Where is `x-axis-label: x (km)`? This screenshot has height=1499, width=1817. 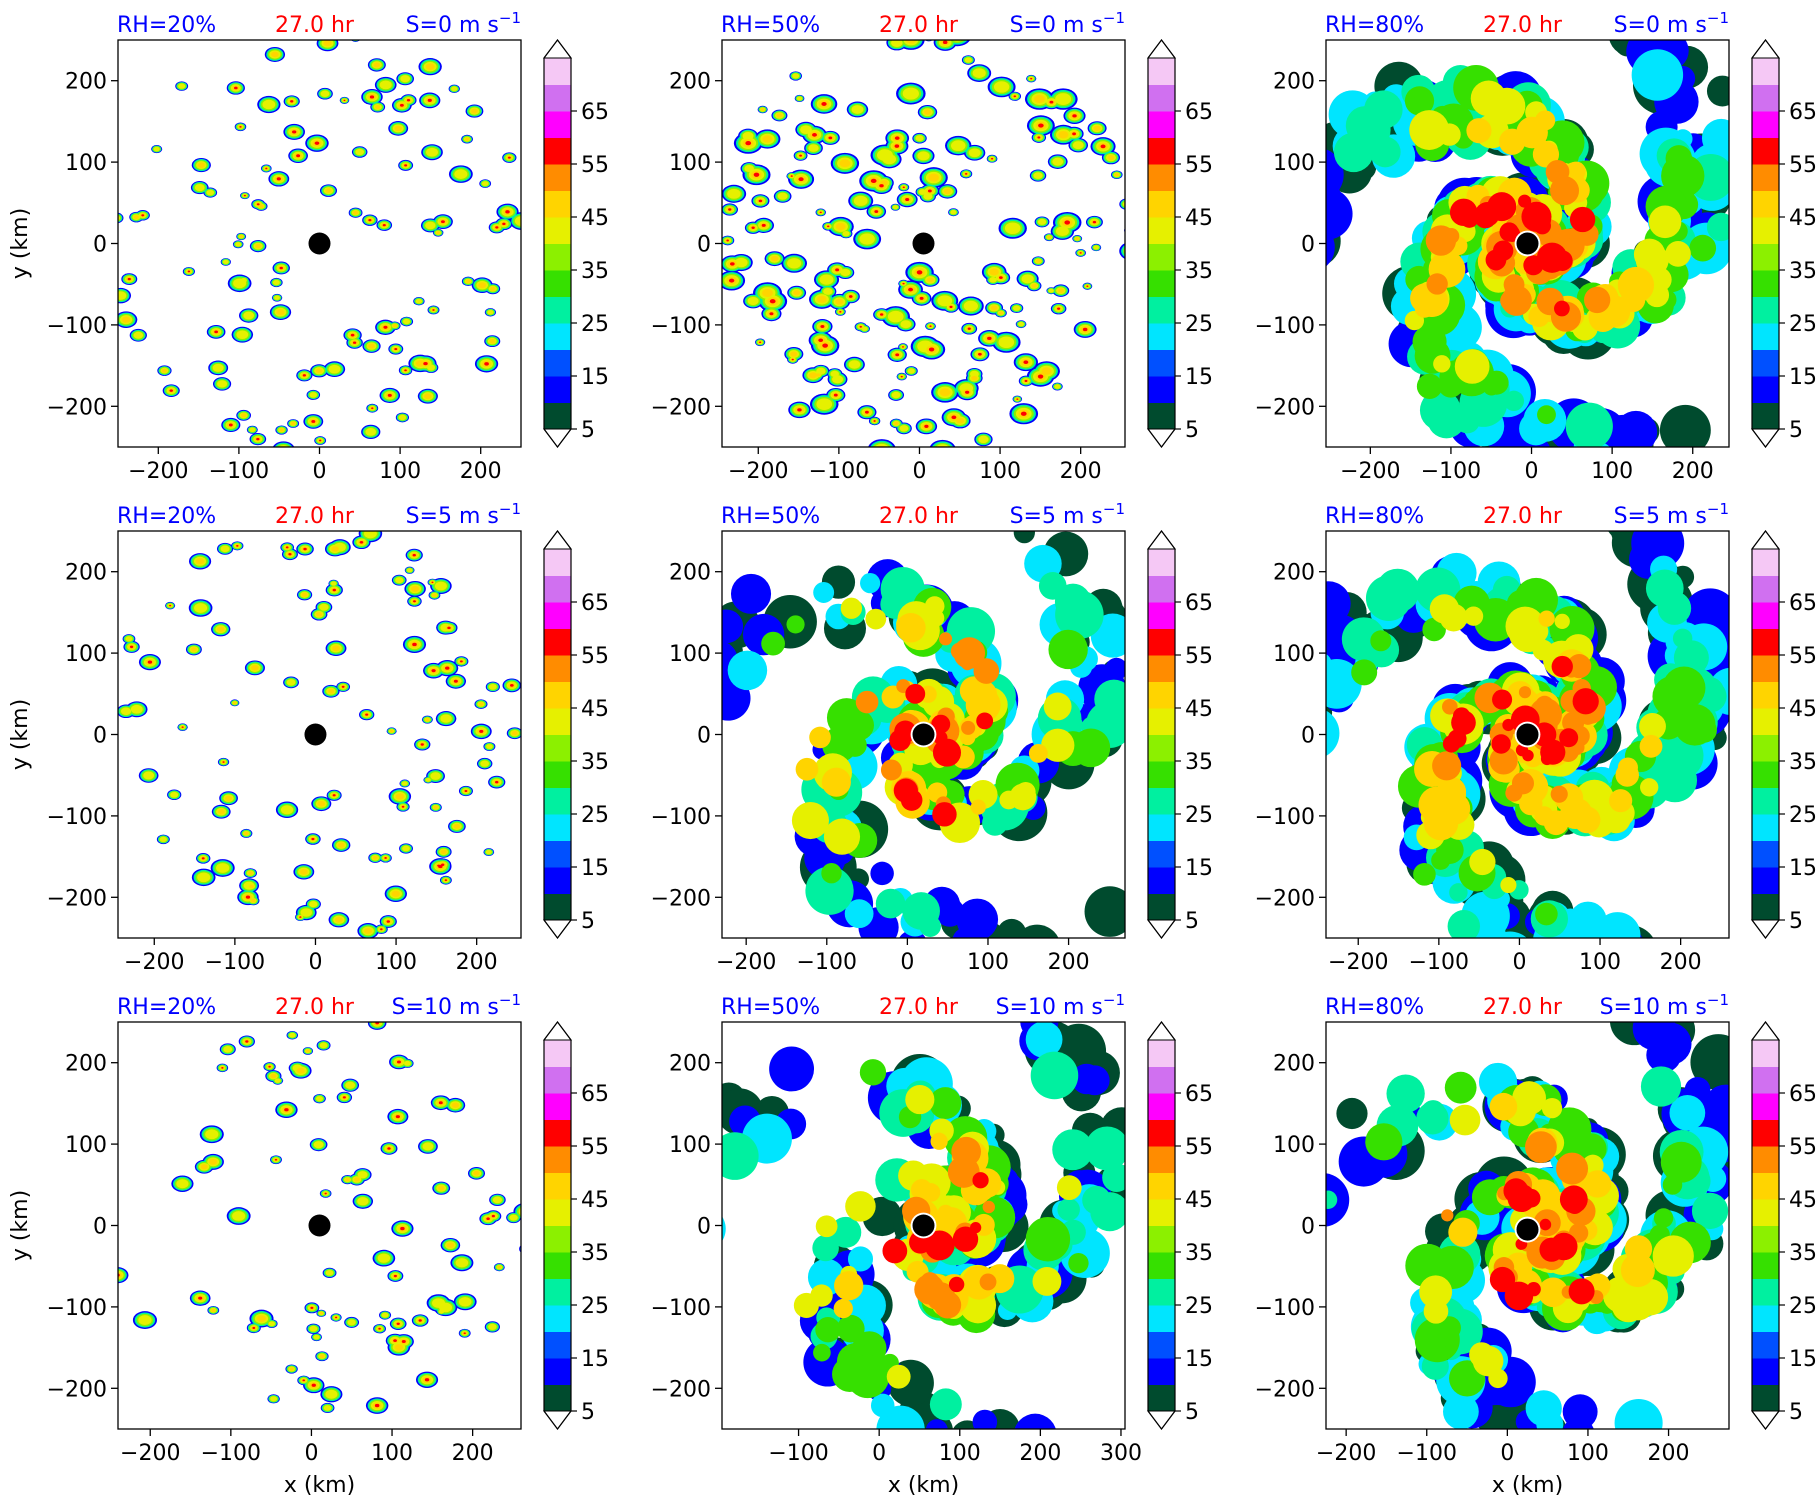
x-axis-label: x (km) is located at coordinates (1527, 1485).